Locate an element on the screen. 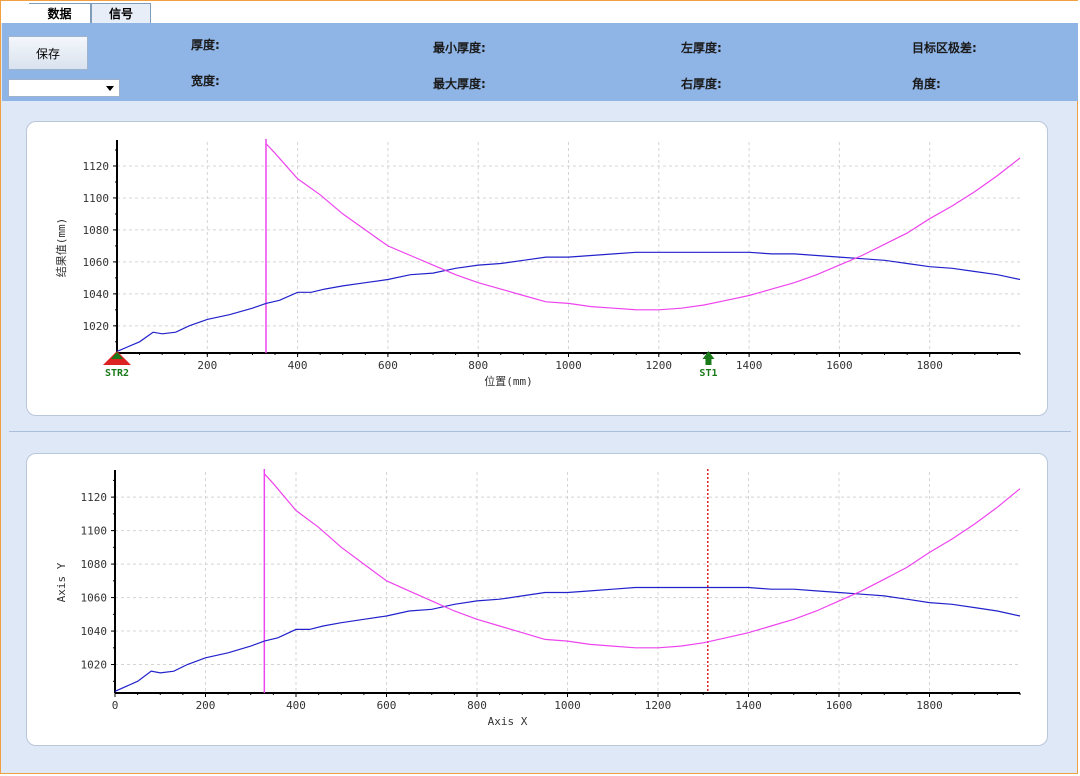 Image resolution: width=1080 pixels, height=776 pixels. max-thickness-label: 最大厚度: is located at coordinates (459, 84).